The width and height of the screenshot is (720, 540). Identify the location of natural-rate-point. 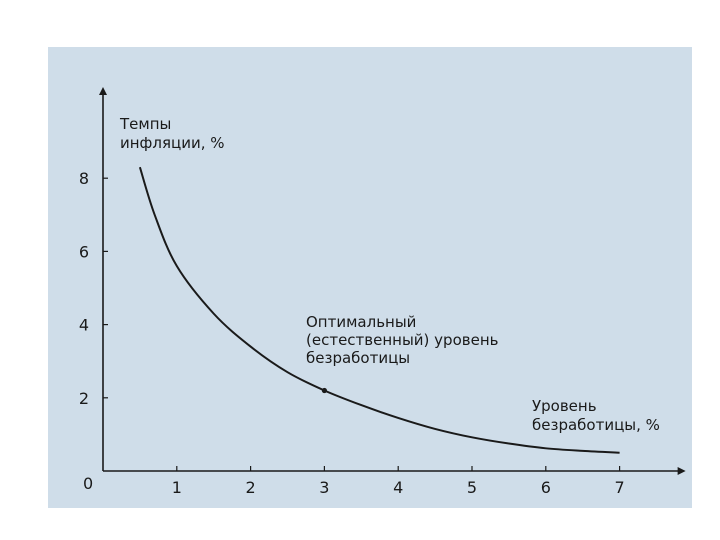
(324, 390).